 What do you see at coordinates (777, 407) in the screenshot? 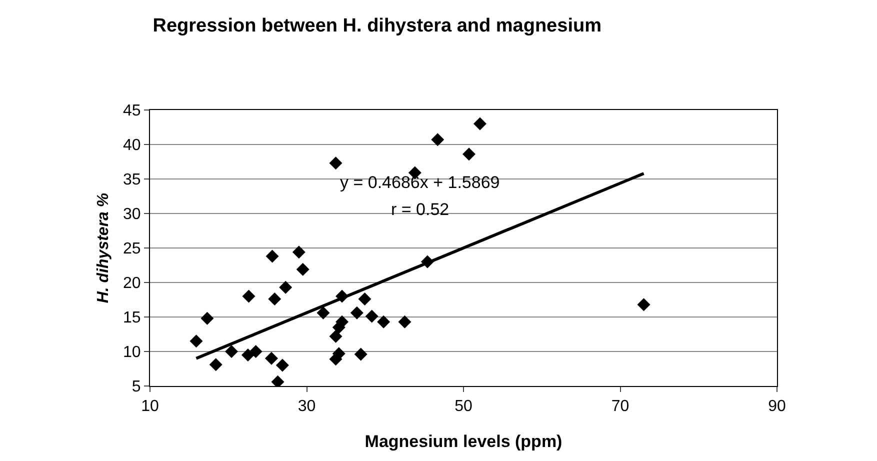
I see `x-tick-label: 90` at bounding box center [777, 407].